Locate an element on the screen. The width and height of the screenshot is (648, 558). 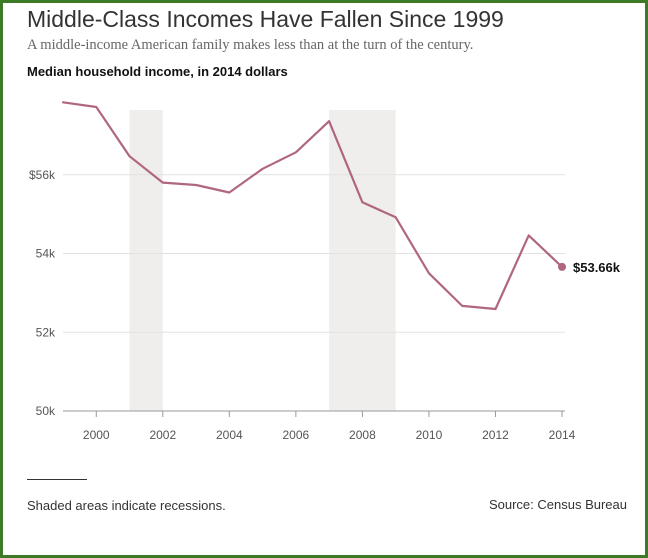
source-credit: Source: Census Bureau is located at coordinates (557, 504).